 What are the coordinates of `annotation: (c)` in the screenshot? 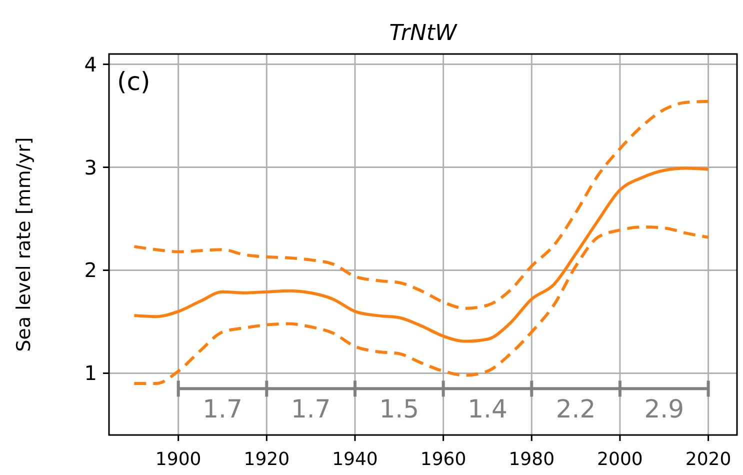 It's located at (133, 81).